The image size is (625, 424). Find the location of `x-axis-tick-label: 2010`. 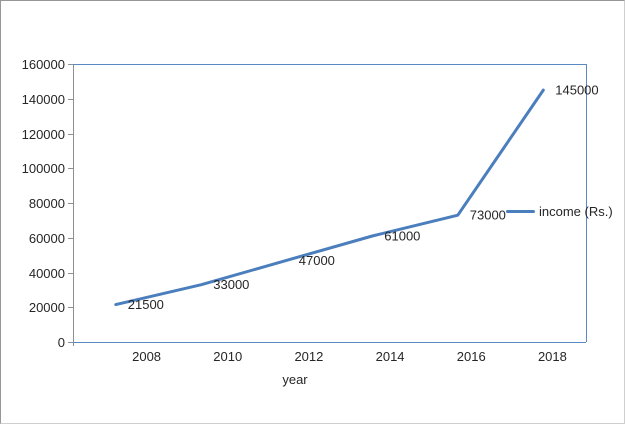

x-axis-tick-label: 2010 is located at coordinates (227, 356).